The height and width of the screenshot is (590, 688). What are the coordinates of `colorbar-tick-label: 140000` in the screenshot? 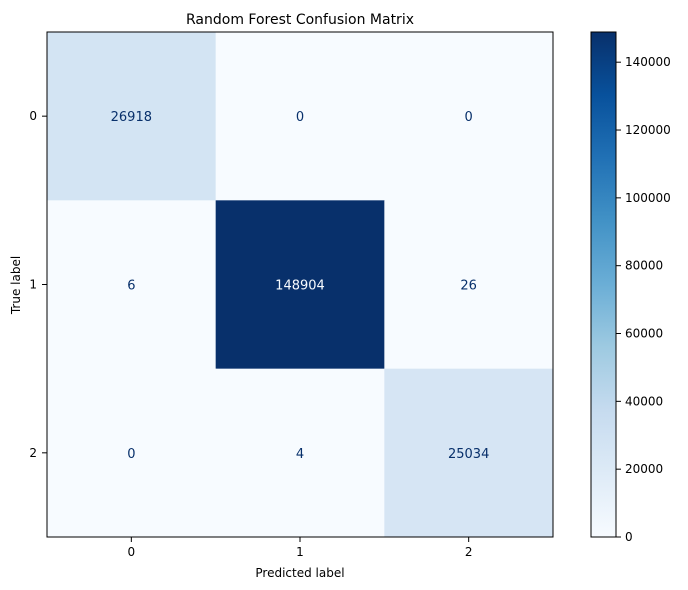 It's located at (648, 62).